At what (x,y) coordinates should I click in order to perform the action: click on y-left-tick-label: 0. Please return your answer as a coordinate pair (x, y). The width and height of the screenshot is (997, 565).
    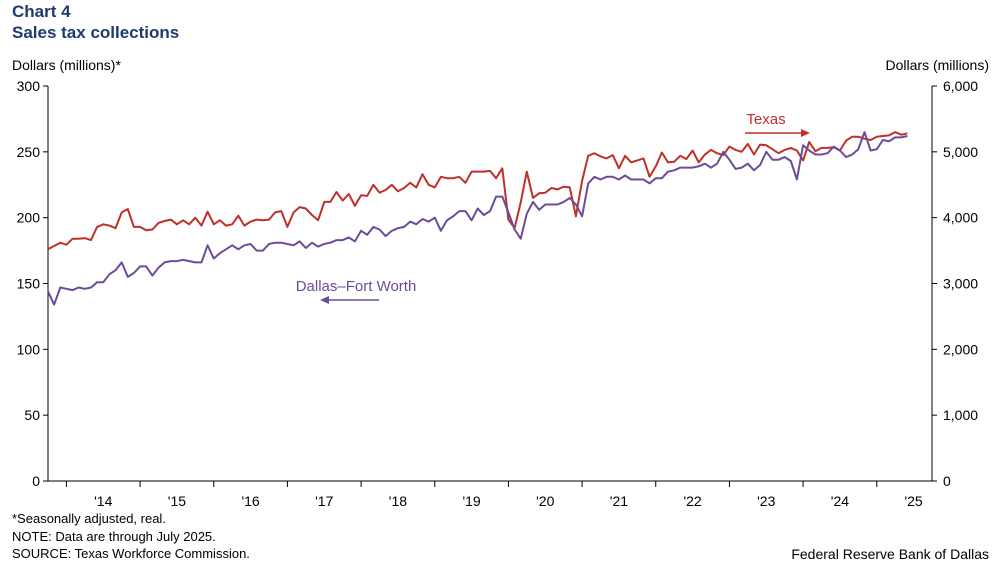
    Looking at the image, I should click on (36, 481).